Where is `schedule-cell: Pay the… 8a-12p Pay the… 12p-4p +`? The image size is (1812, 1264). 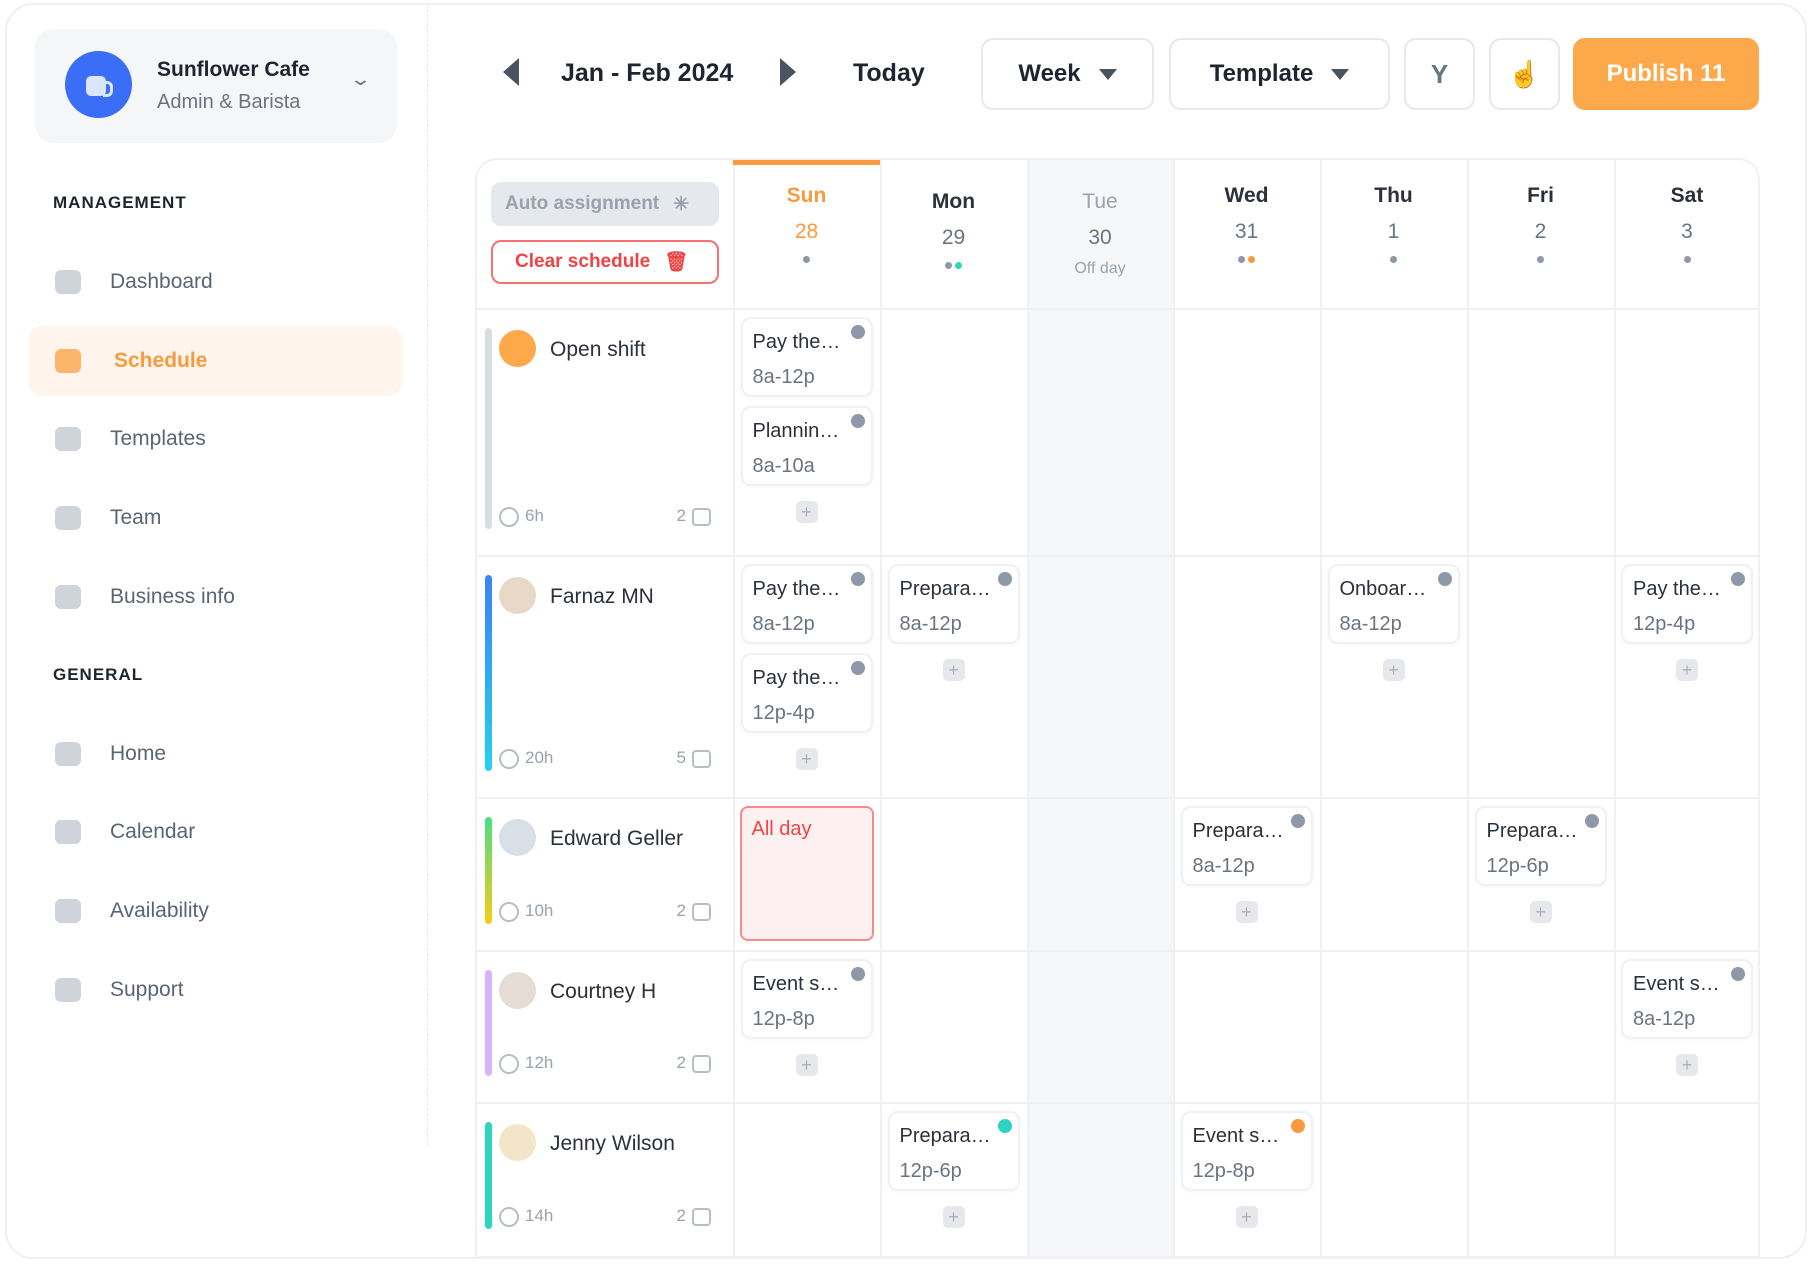
schedule-cell: Pay the… 8a-12p Pay the… 12p-4p + is located at coordinates (806, 676).